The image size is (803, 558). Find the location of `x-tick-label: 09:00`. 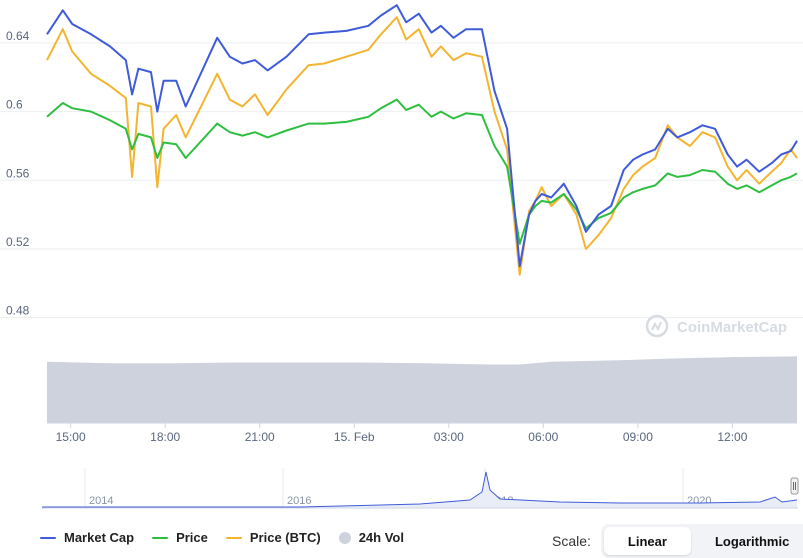

x-tick-label: 09:00 is located at coordinates (638, 437).